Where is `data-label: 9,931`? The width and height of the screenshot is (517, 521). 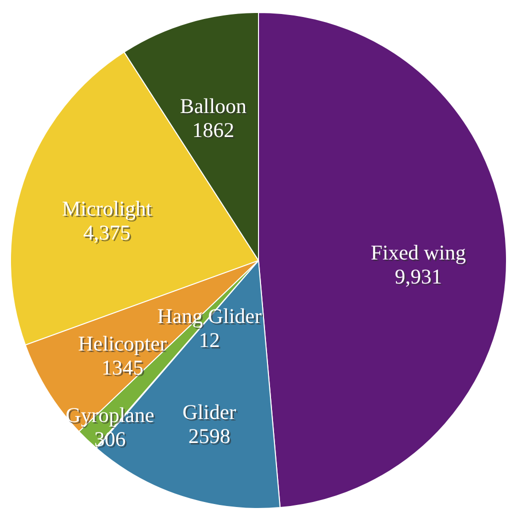 data-label: 9,931 is located at coordinates (420, 278).